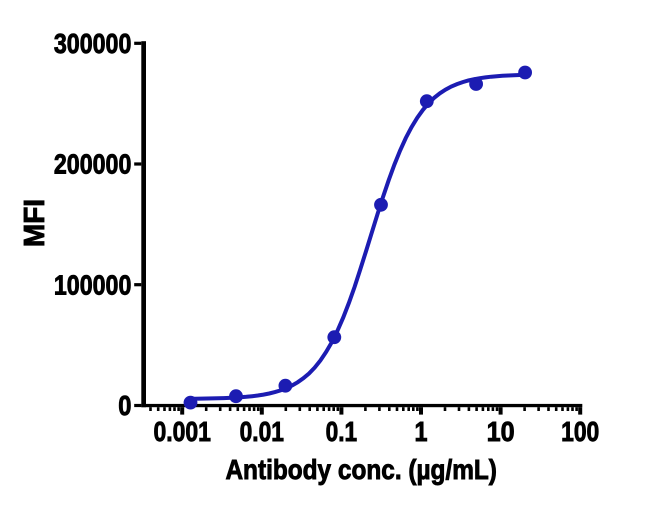 This screenshot has height=516, width=650. Describe the element at coordinates (93, 164) in the screenshot. I see `svg-text: 200000` at that location.